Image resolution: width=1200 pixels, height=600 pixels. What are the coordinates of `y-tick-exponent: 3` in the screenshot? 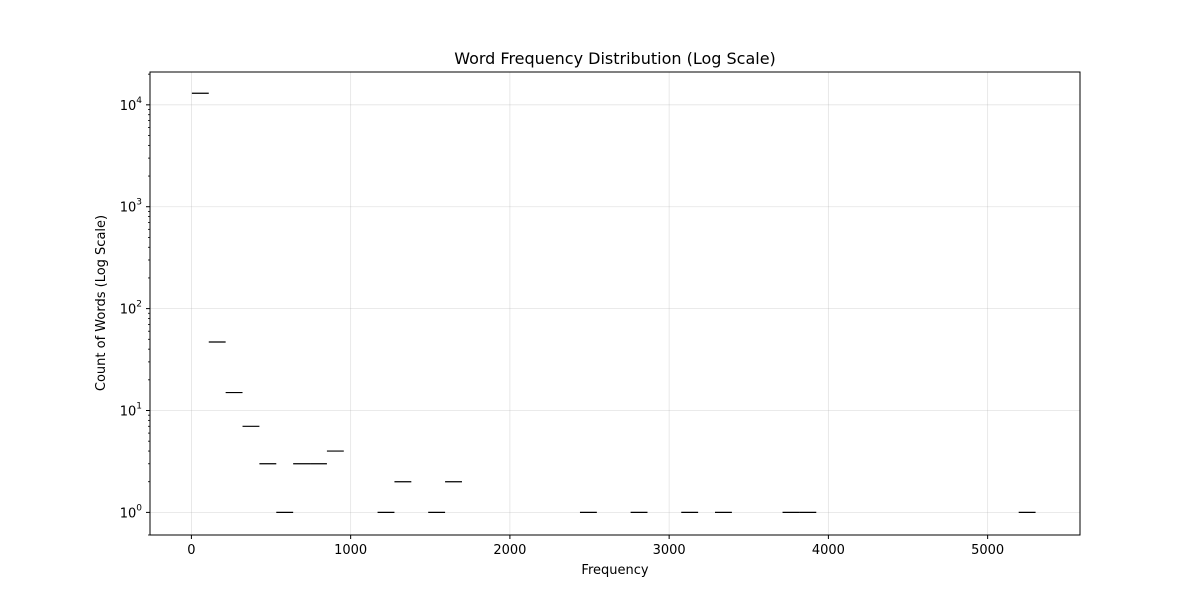 It's located at (139, 203).